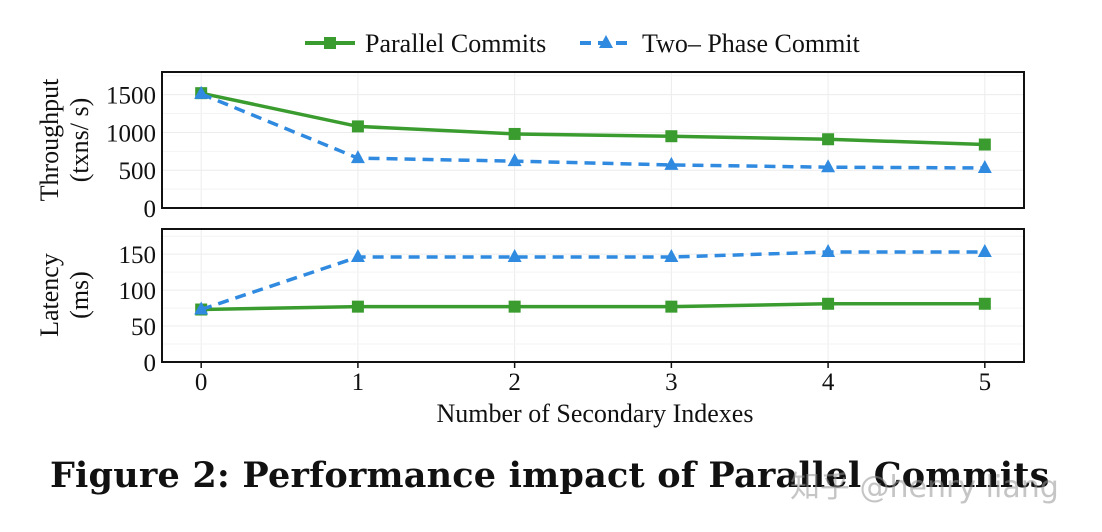  I want to click on x-tick-label: 5, so click(985, 382).